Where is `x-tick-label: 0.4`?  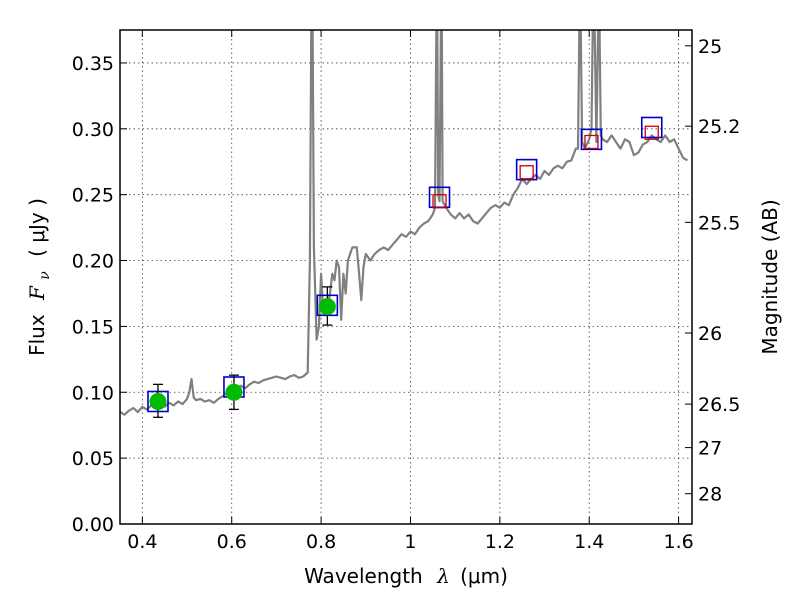 x-tick-label: 0.4 is located at coordinates (142, 542).